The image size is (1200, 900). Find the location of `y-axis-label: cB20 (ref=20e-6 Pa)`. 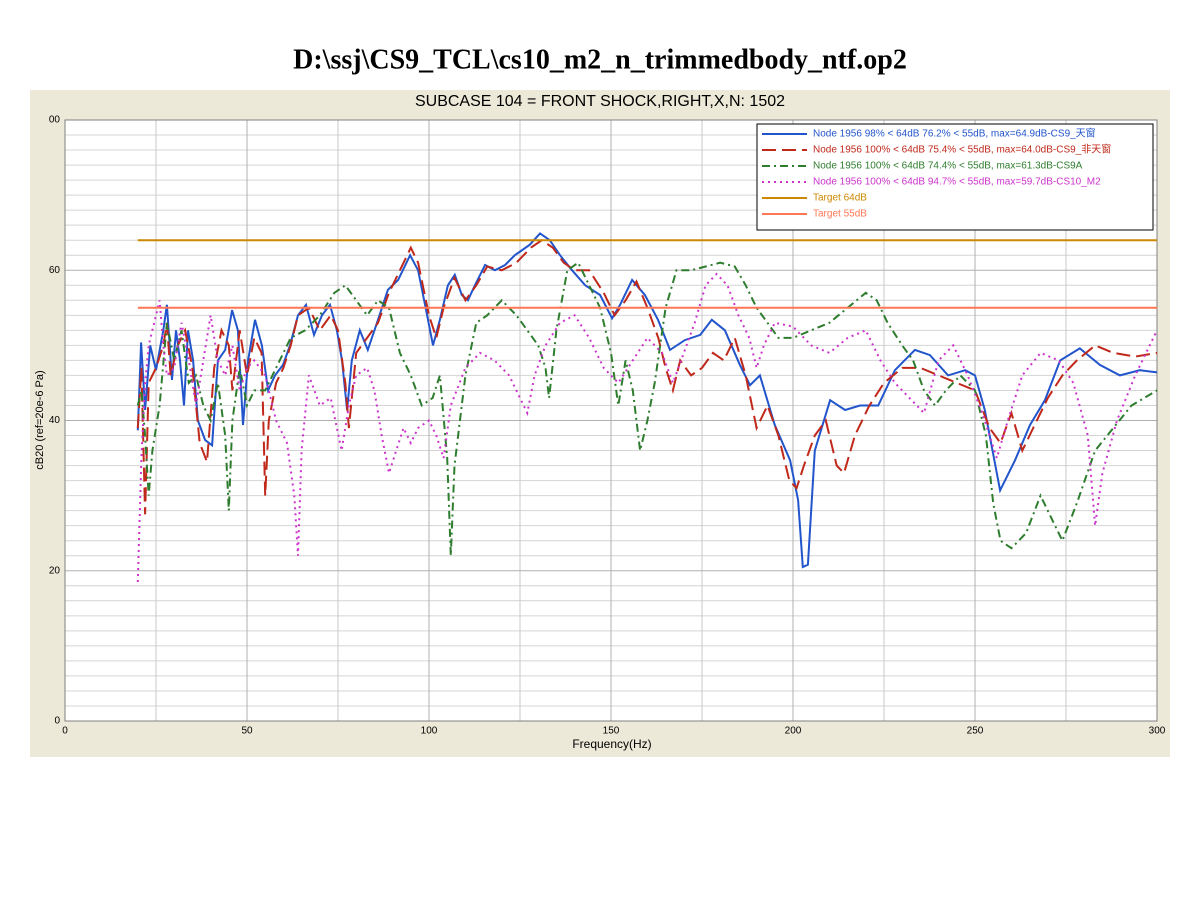

y-axis-label: cB20 (ref=20e-6 Pa) is located at coordinates (40, 419).